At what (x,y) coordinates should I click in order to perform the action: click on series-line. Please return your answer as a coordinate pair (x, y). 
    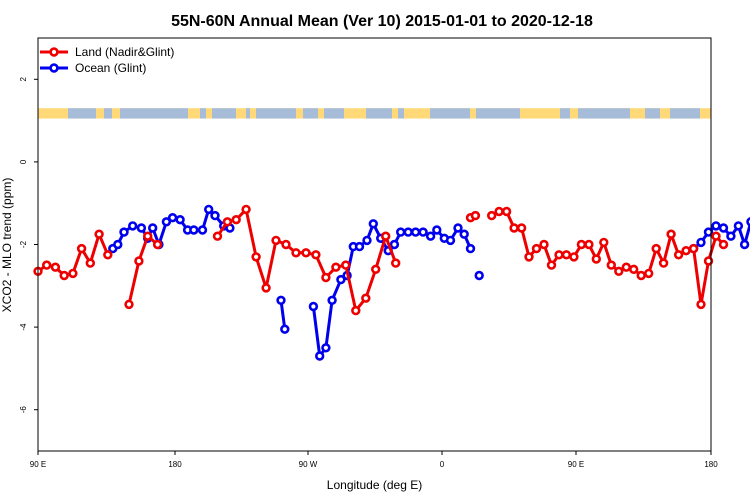
    Looking at the image, I should click on (143, 269).